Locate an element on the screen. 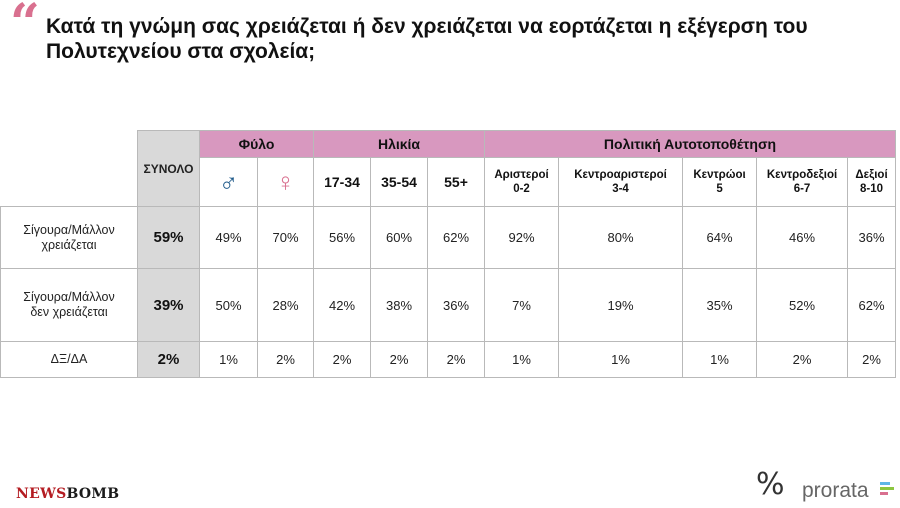  table-cell: 50% is located at coordinates (228, 305).